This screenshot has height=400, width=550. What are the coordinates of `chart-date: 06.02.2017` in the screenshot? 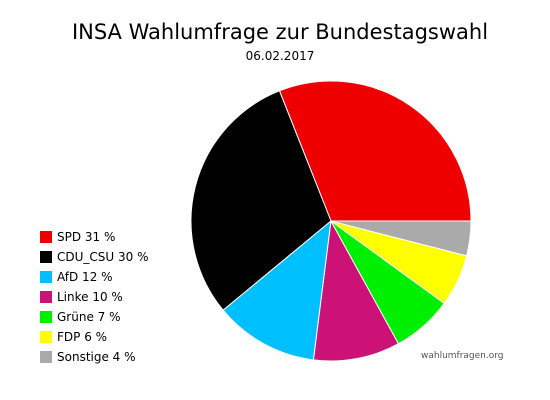 It's located at (280, 56).